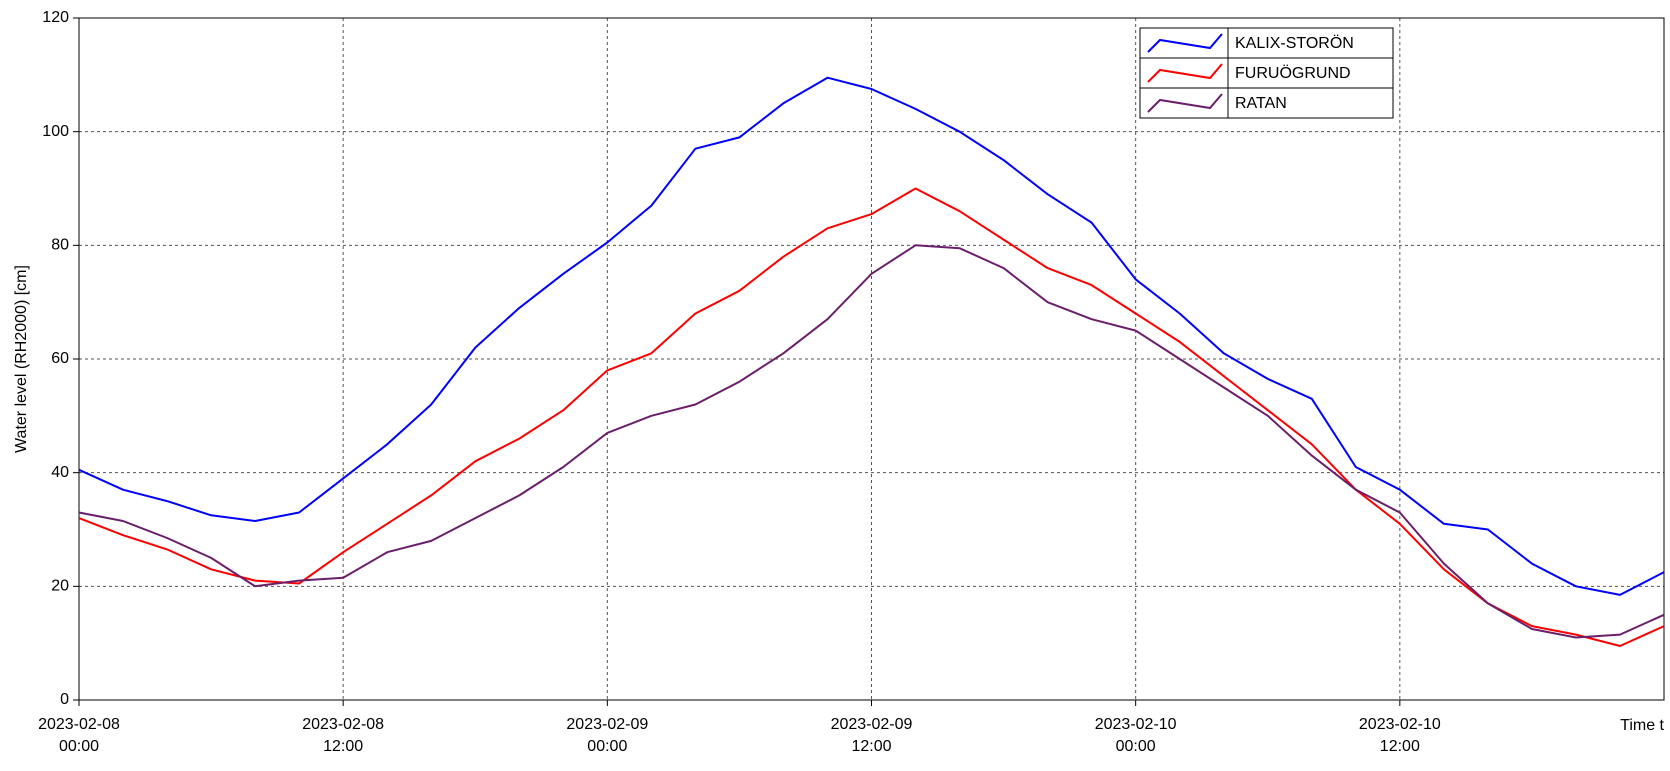  I want to click on y-axis-label: Water level (RH2000) [cm], so click(21, 359).